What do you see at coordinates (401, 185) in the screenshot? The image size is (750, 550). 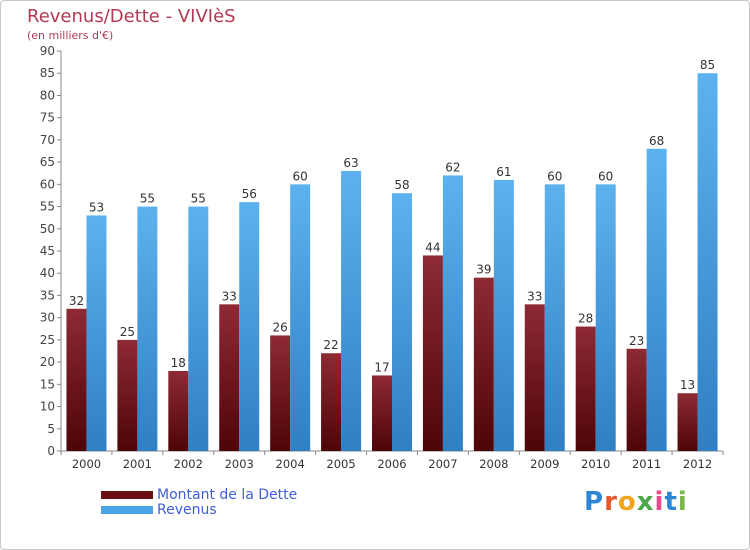 I see `data-label-revenue: 58` at bounding box center [401, 185].